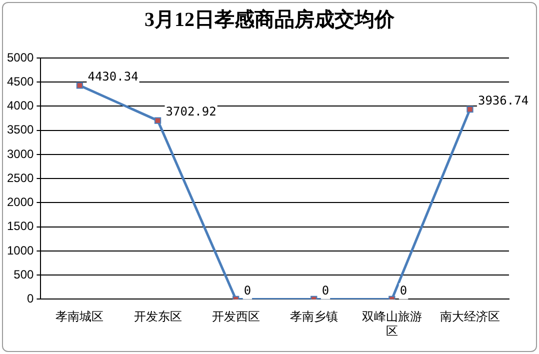 The image size is (539, 354). I want to click on y-tick-label: 3000, so click(20, 153).